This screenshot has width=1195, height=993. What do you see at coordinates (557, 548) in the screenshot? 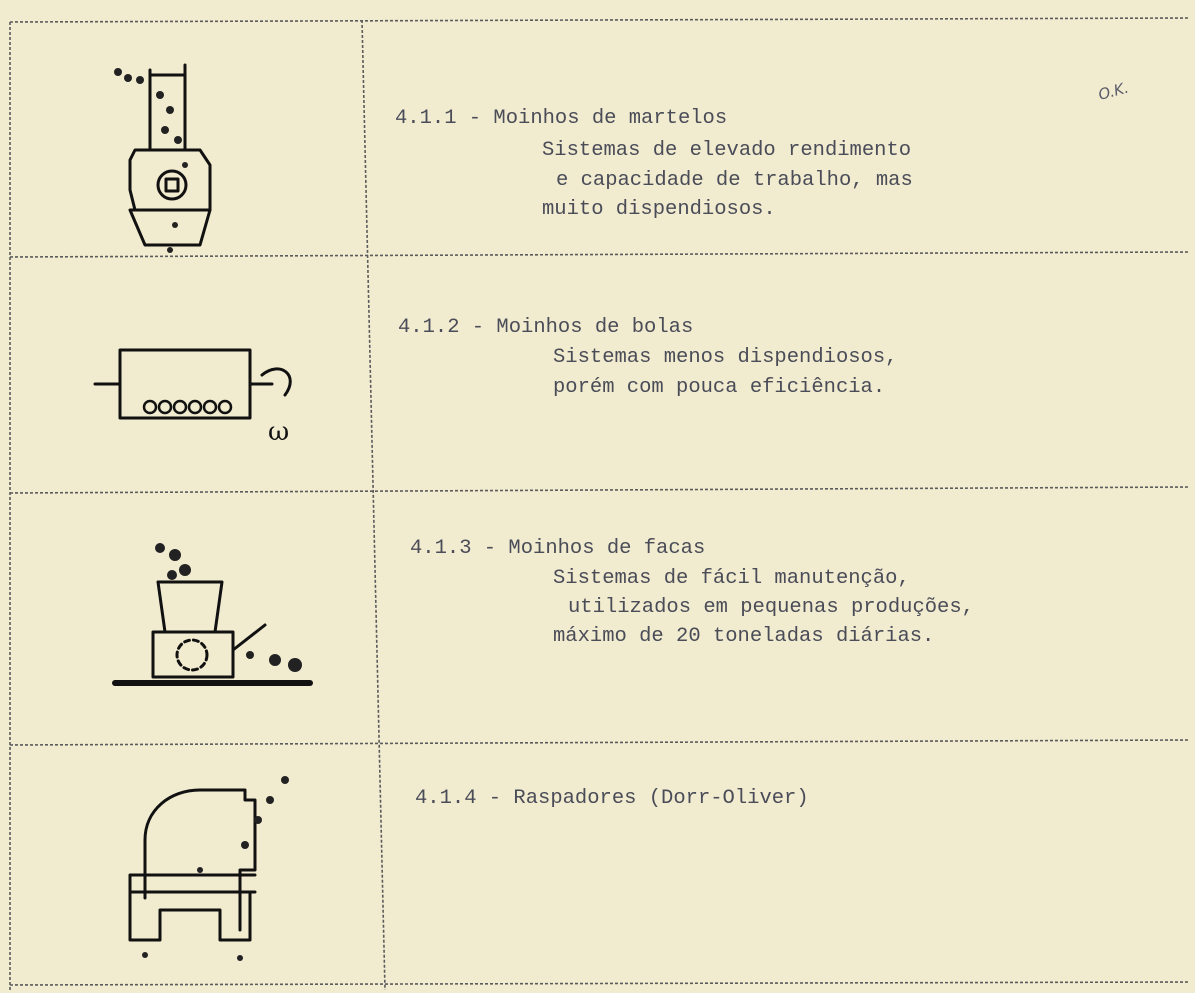
I see `row-heading: 4.1.3 - Moinhos de facas` at bounding box center [557, 548].